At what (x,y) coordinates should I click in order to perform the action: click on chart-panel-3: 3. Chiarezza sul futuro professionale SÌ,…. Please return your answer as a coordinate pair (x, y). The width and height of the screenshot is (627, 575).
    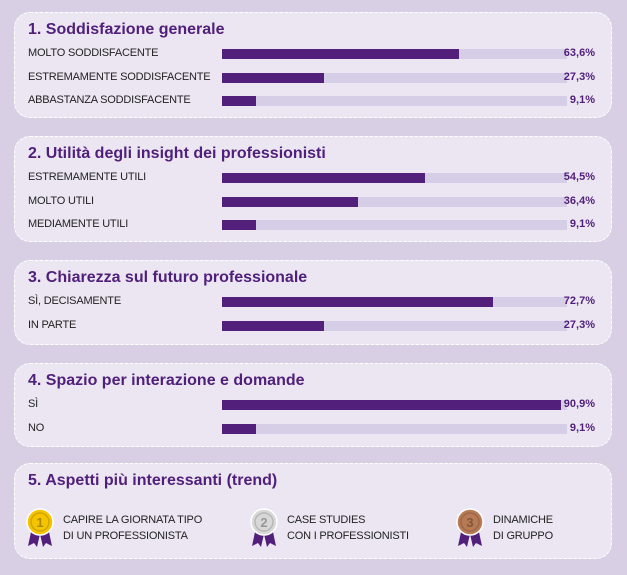
    Looking at the image, I should click on (313, 302).